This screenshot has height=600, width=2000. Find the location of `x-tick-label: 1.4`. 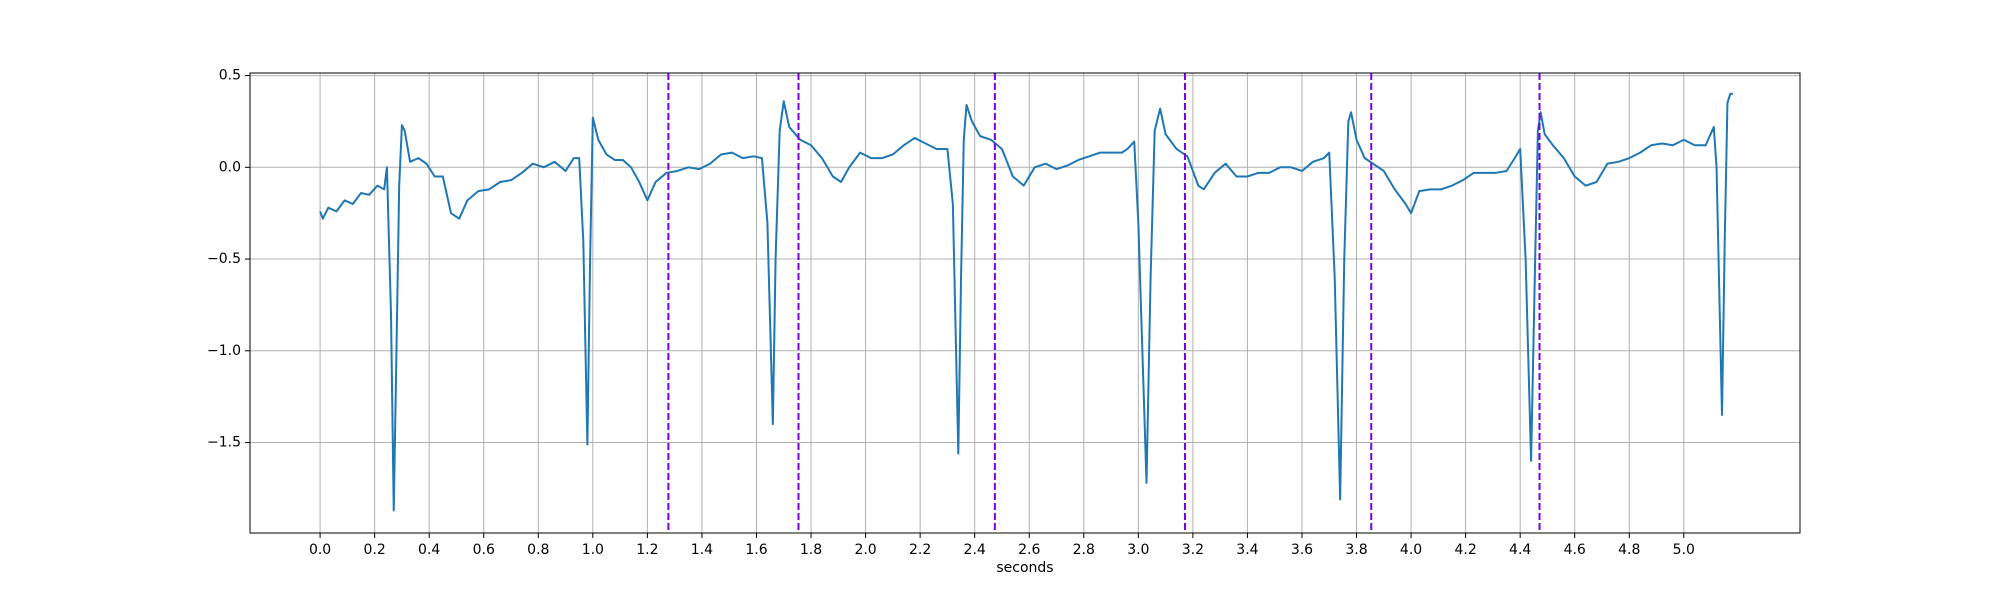

x-tick-label: 1.4 is located at coordinates (702, 550).